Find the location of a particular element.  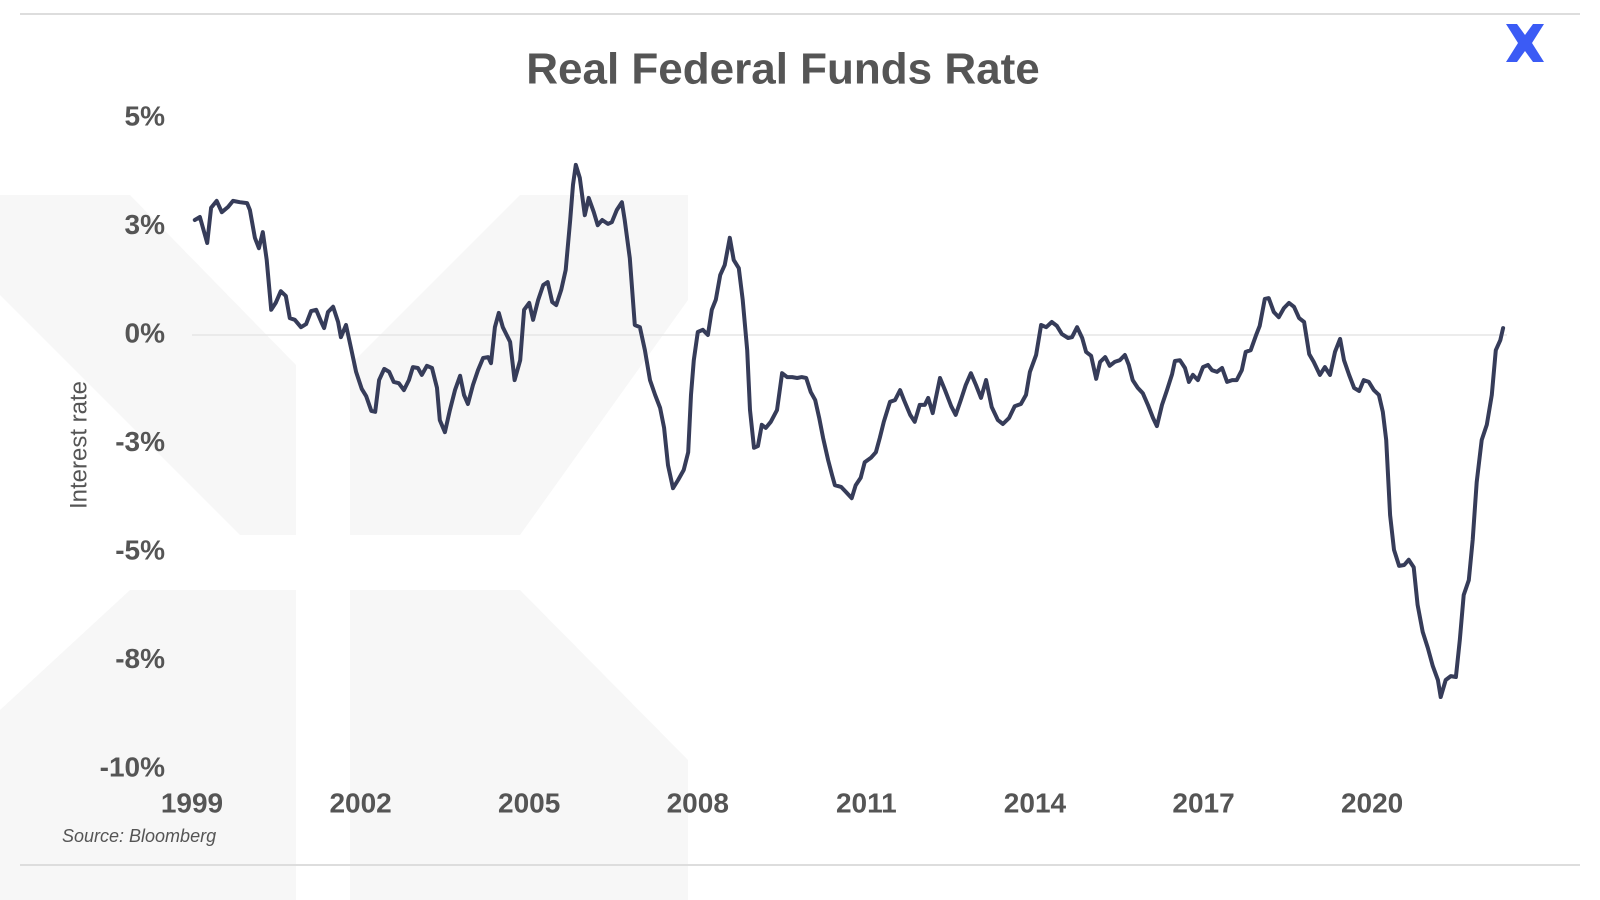

x-tick-label: 2017 is located at coordinates (1203, 802).